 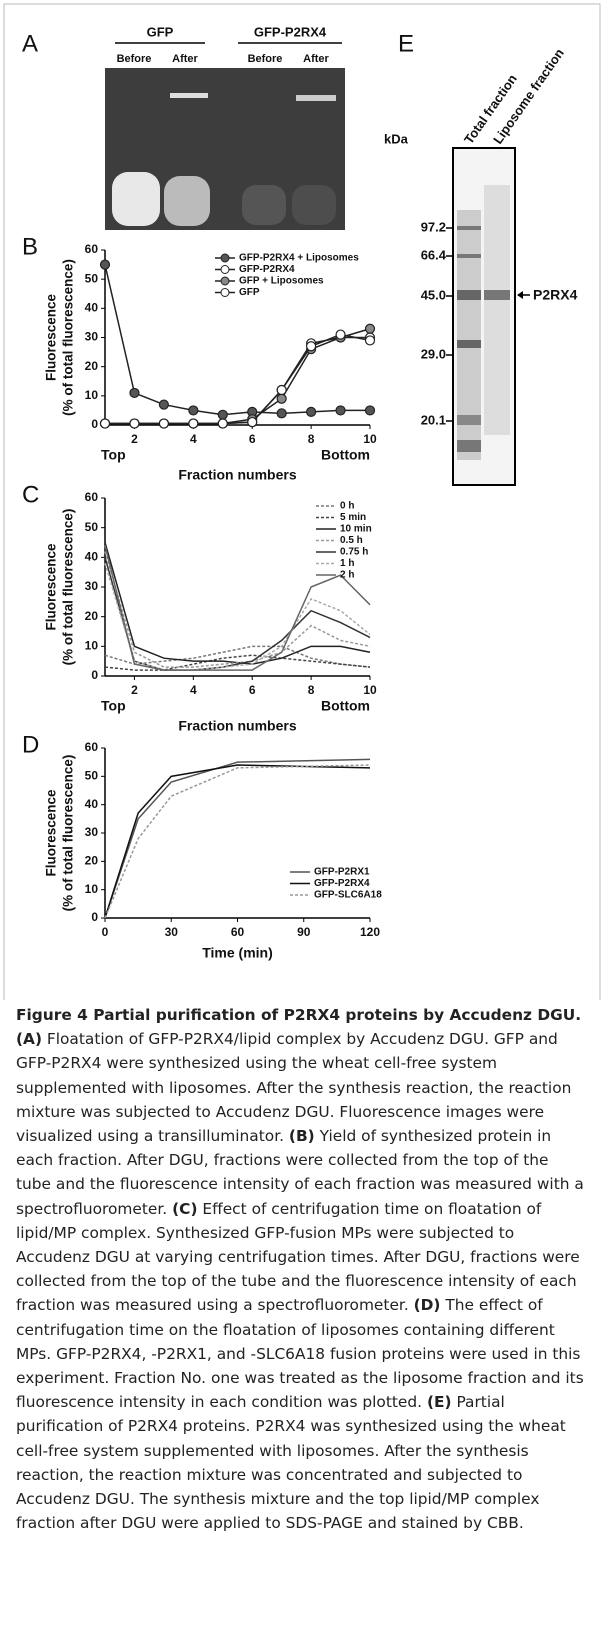 What do you see at coordinates (433, 419) in the screenshot?
I see `marker-label: 20.1` at bounding box center [433, 419].